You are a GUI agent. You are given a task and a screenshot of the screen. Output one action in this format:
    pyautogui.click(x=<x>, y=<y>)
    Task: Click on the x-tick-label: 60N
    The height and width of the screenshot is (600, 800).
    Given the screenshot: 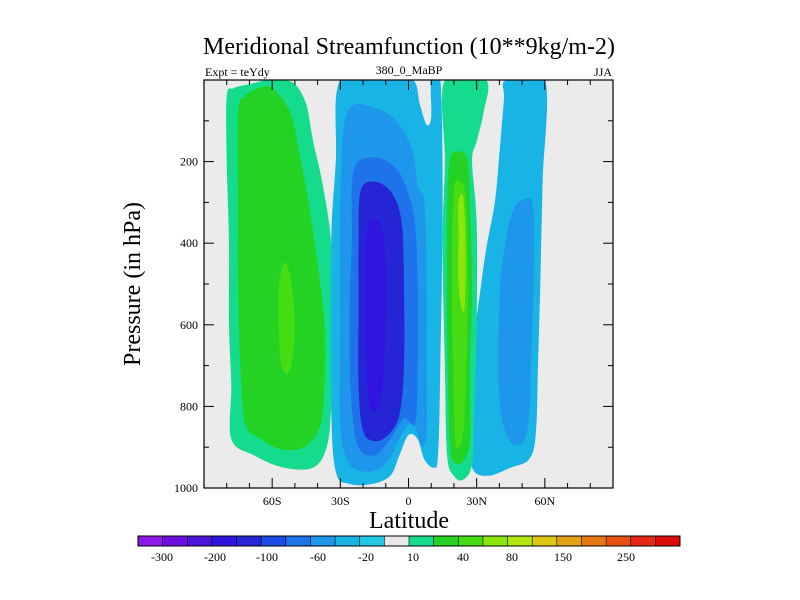 What is the action you would take?
    pyautogui.click(x=544, y=501)
    